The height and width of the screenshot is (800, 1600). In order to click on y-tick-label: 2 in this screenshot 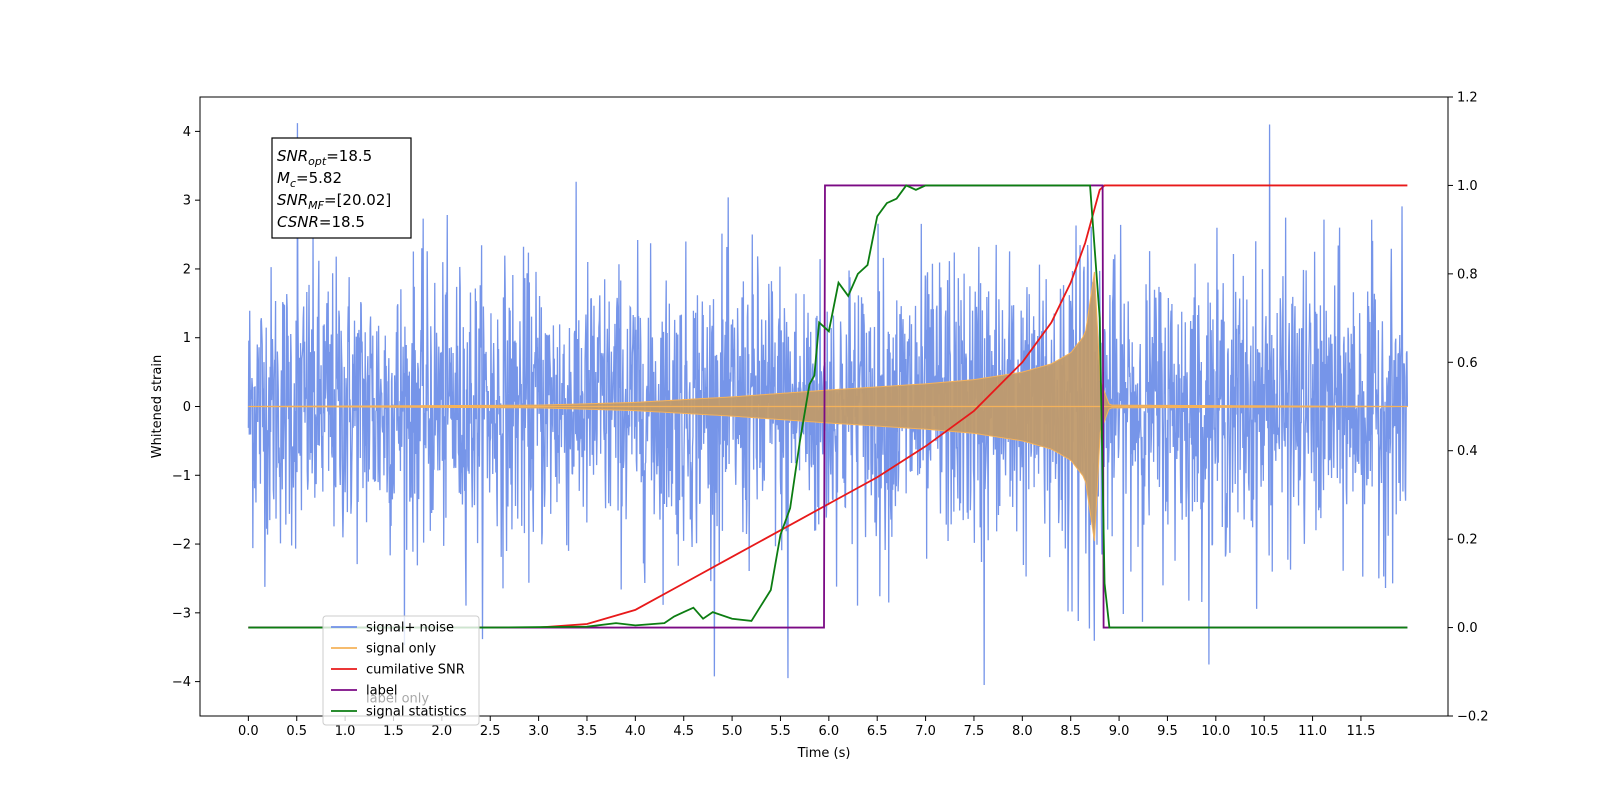, I will do `click(187, 269)`.